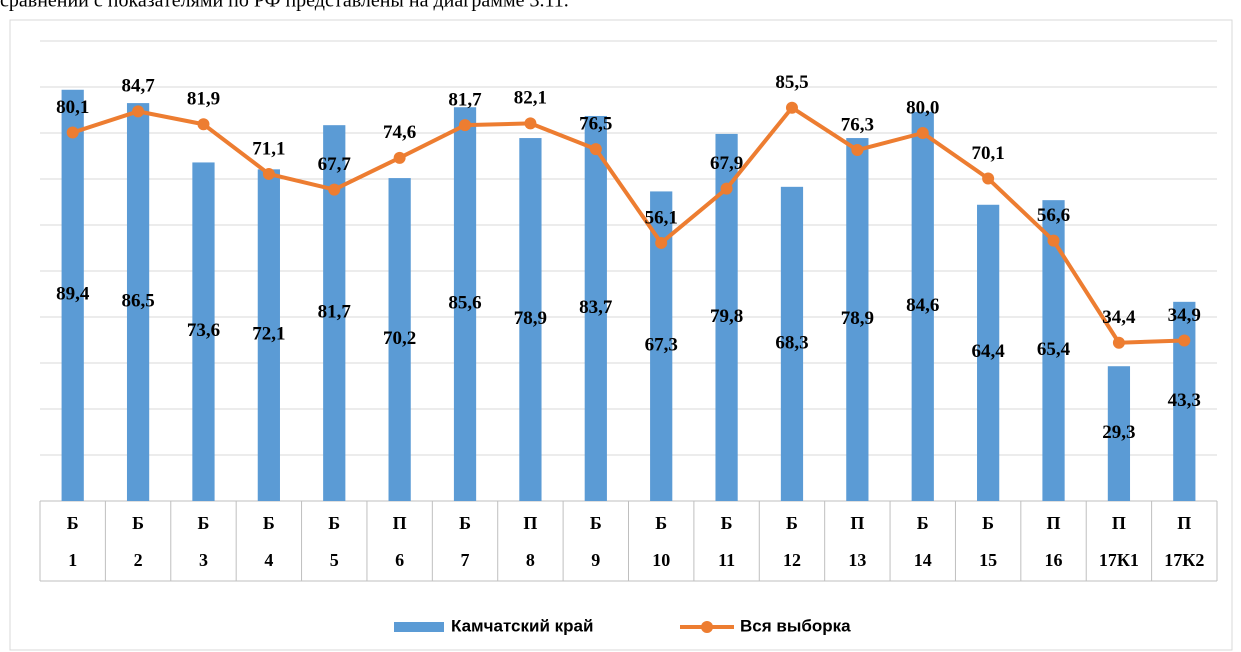 This screenshot has height=652, width=1241. I want to click on category-label: 1, so click(72, 560).